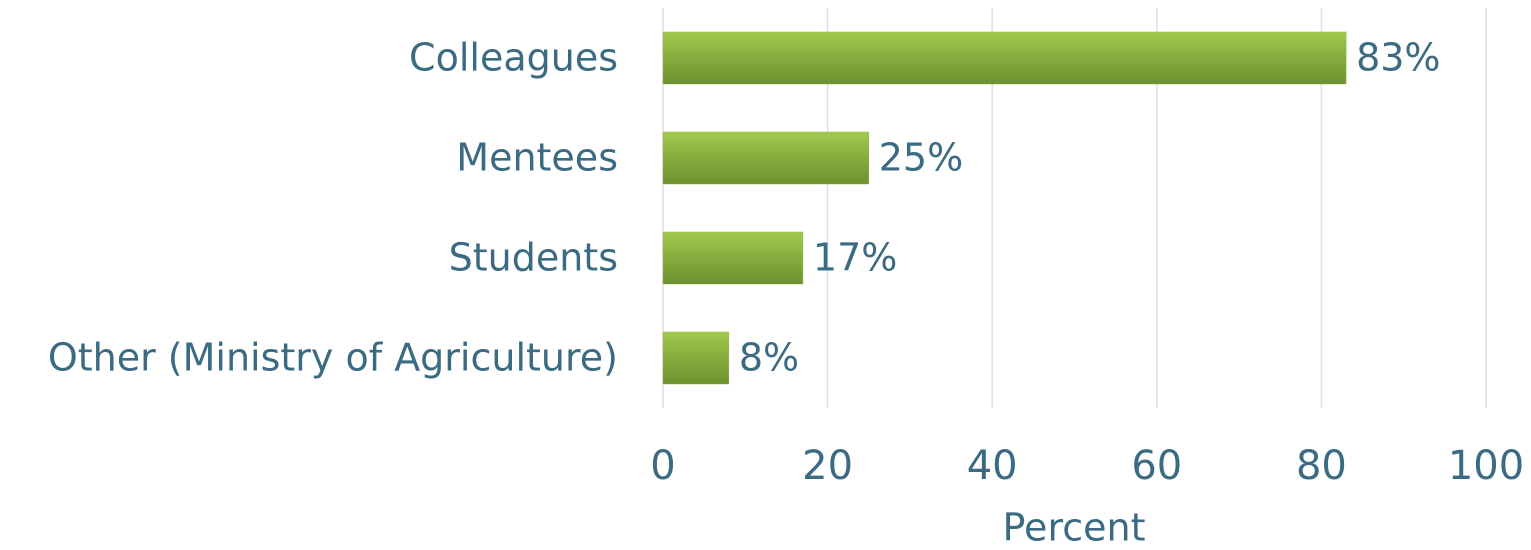 This screenshot has height=550, width=1531. I want to click on data-label: 8%, so click(769, 358).